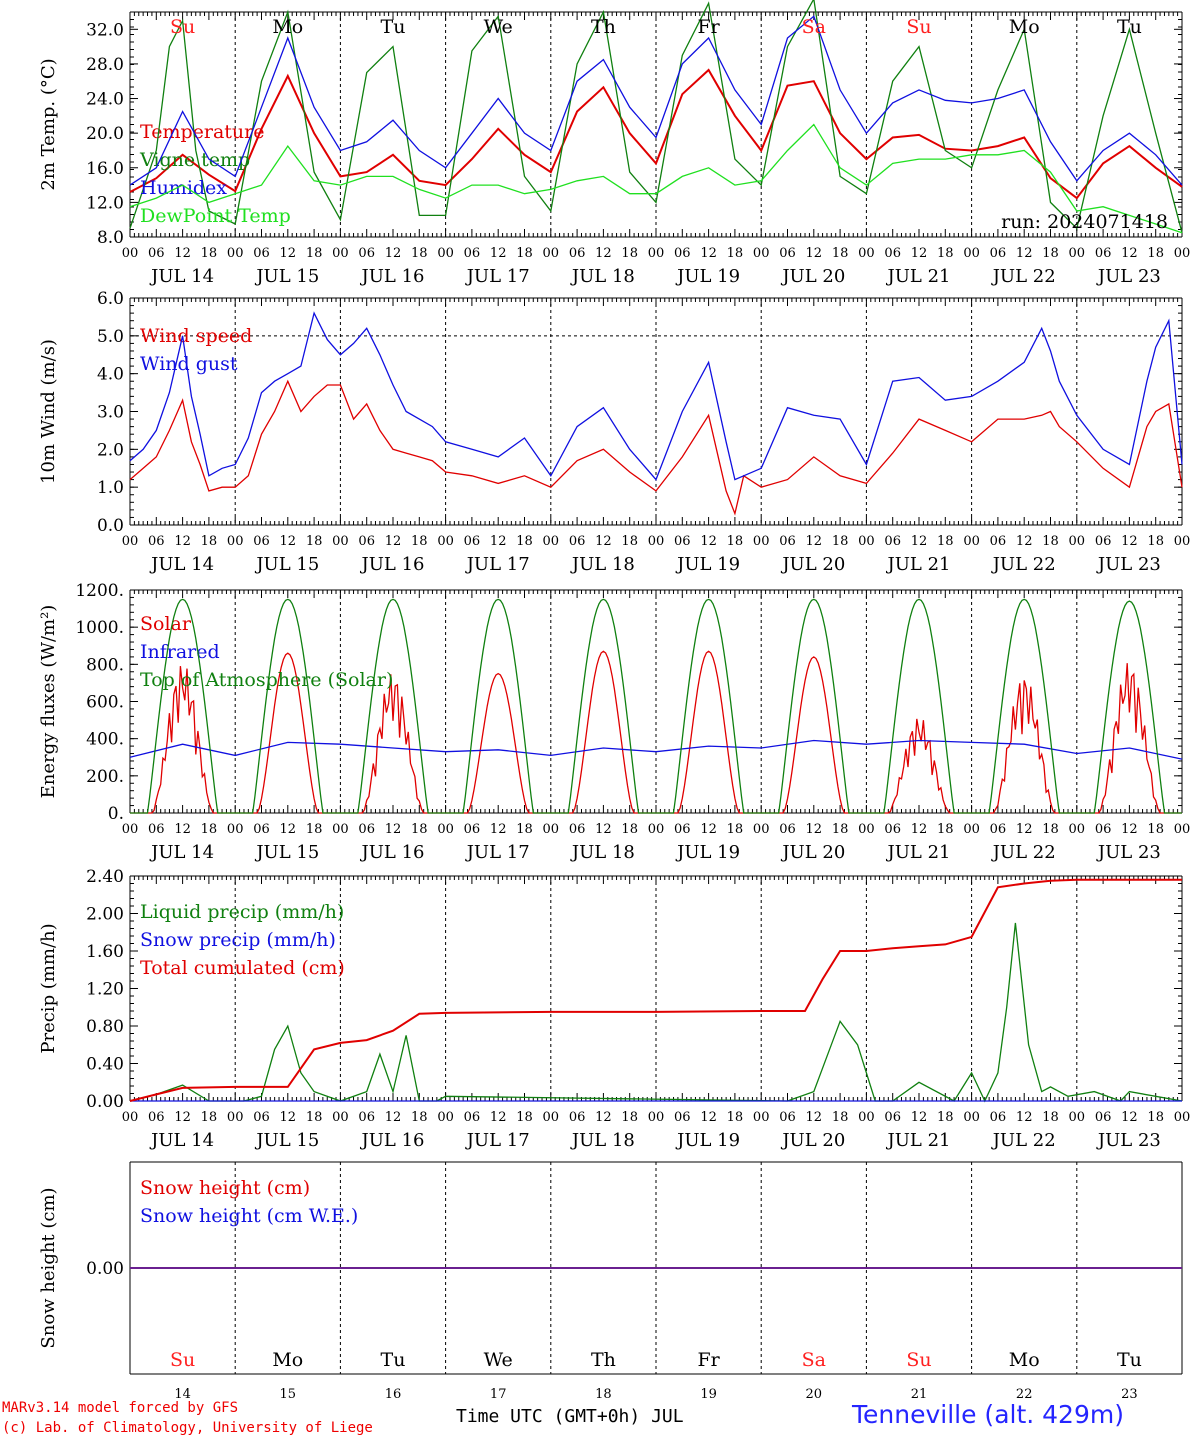 This screenshot has width=1194, height=1440. What do you see at coordinates (498, 27) in the screenshot?
I see `weekday-label: We` at bounding box center [498, 27].